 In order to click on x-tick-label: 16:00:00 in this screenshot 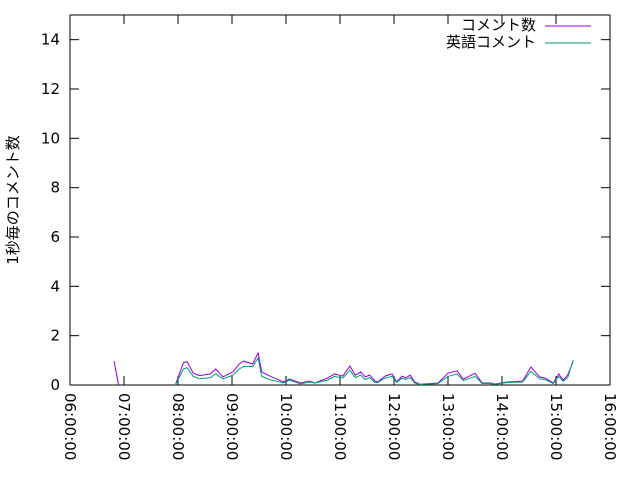, I will do `click(610, 426)`.